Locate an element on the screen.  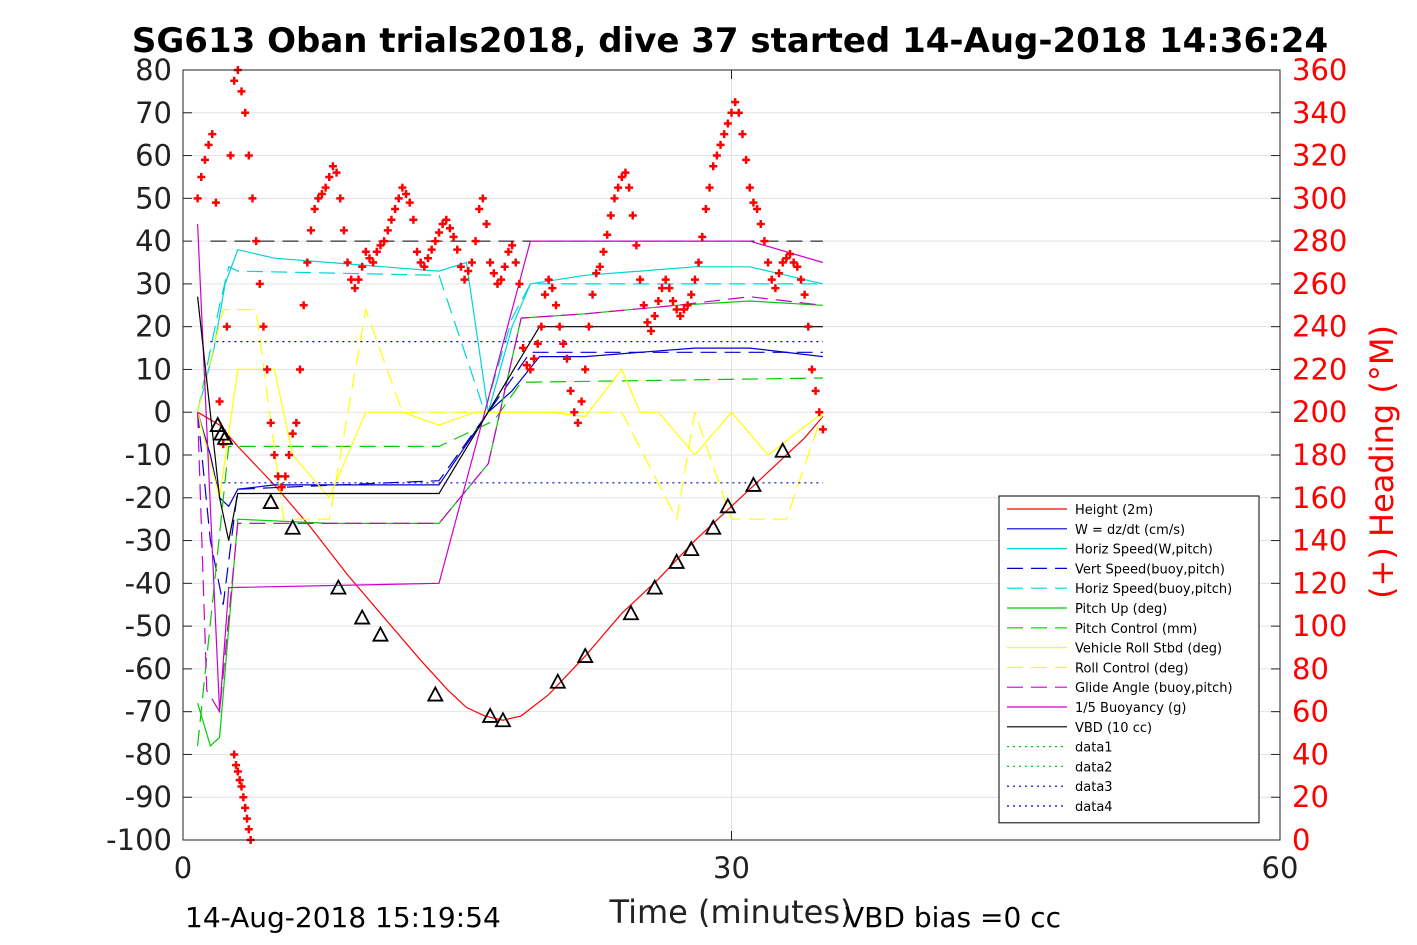
legend-entry: data3 is located at coordinates (1094, 787).